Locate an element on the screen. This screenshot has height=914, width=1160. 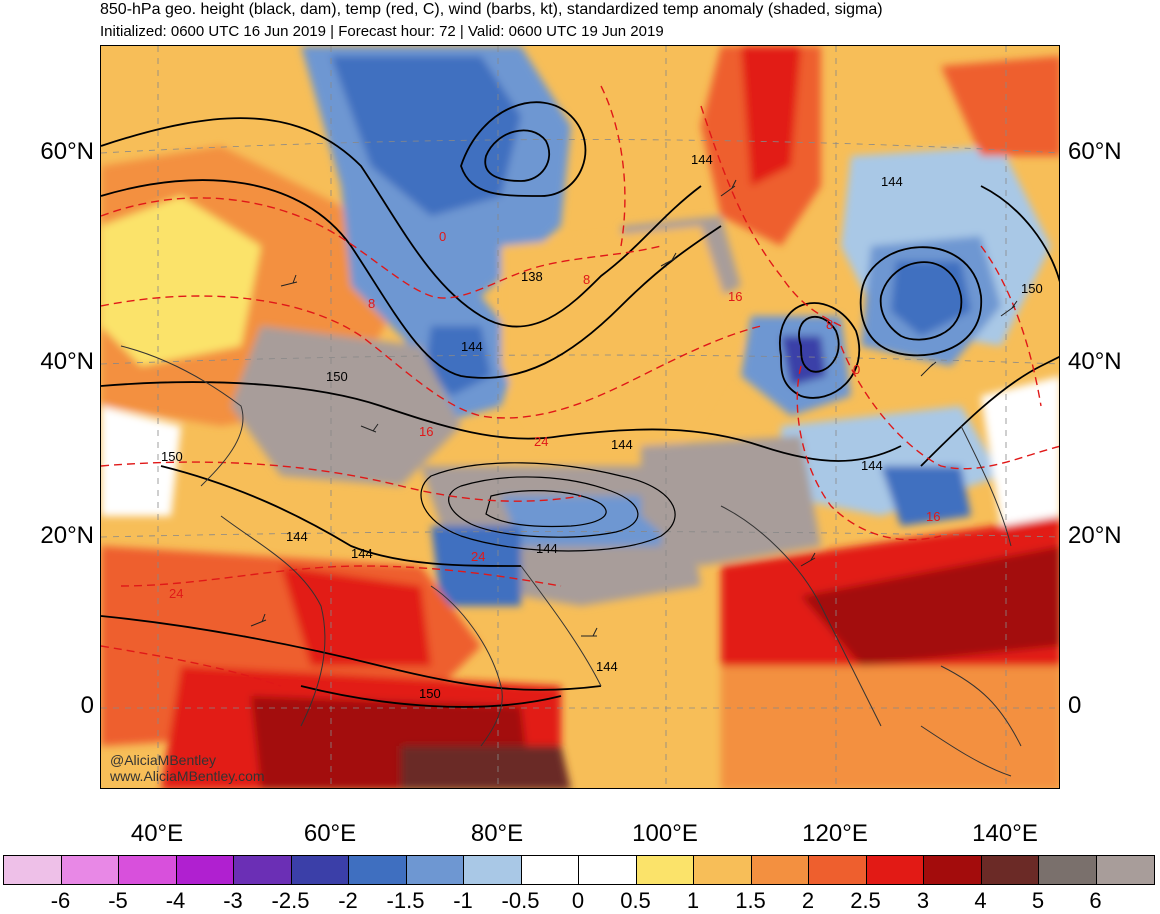
colorbar-tick-label: 3 is located at coordinates (923, 900).